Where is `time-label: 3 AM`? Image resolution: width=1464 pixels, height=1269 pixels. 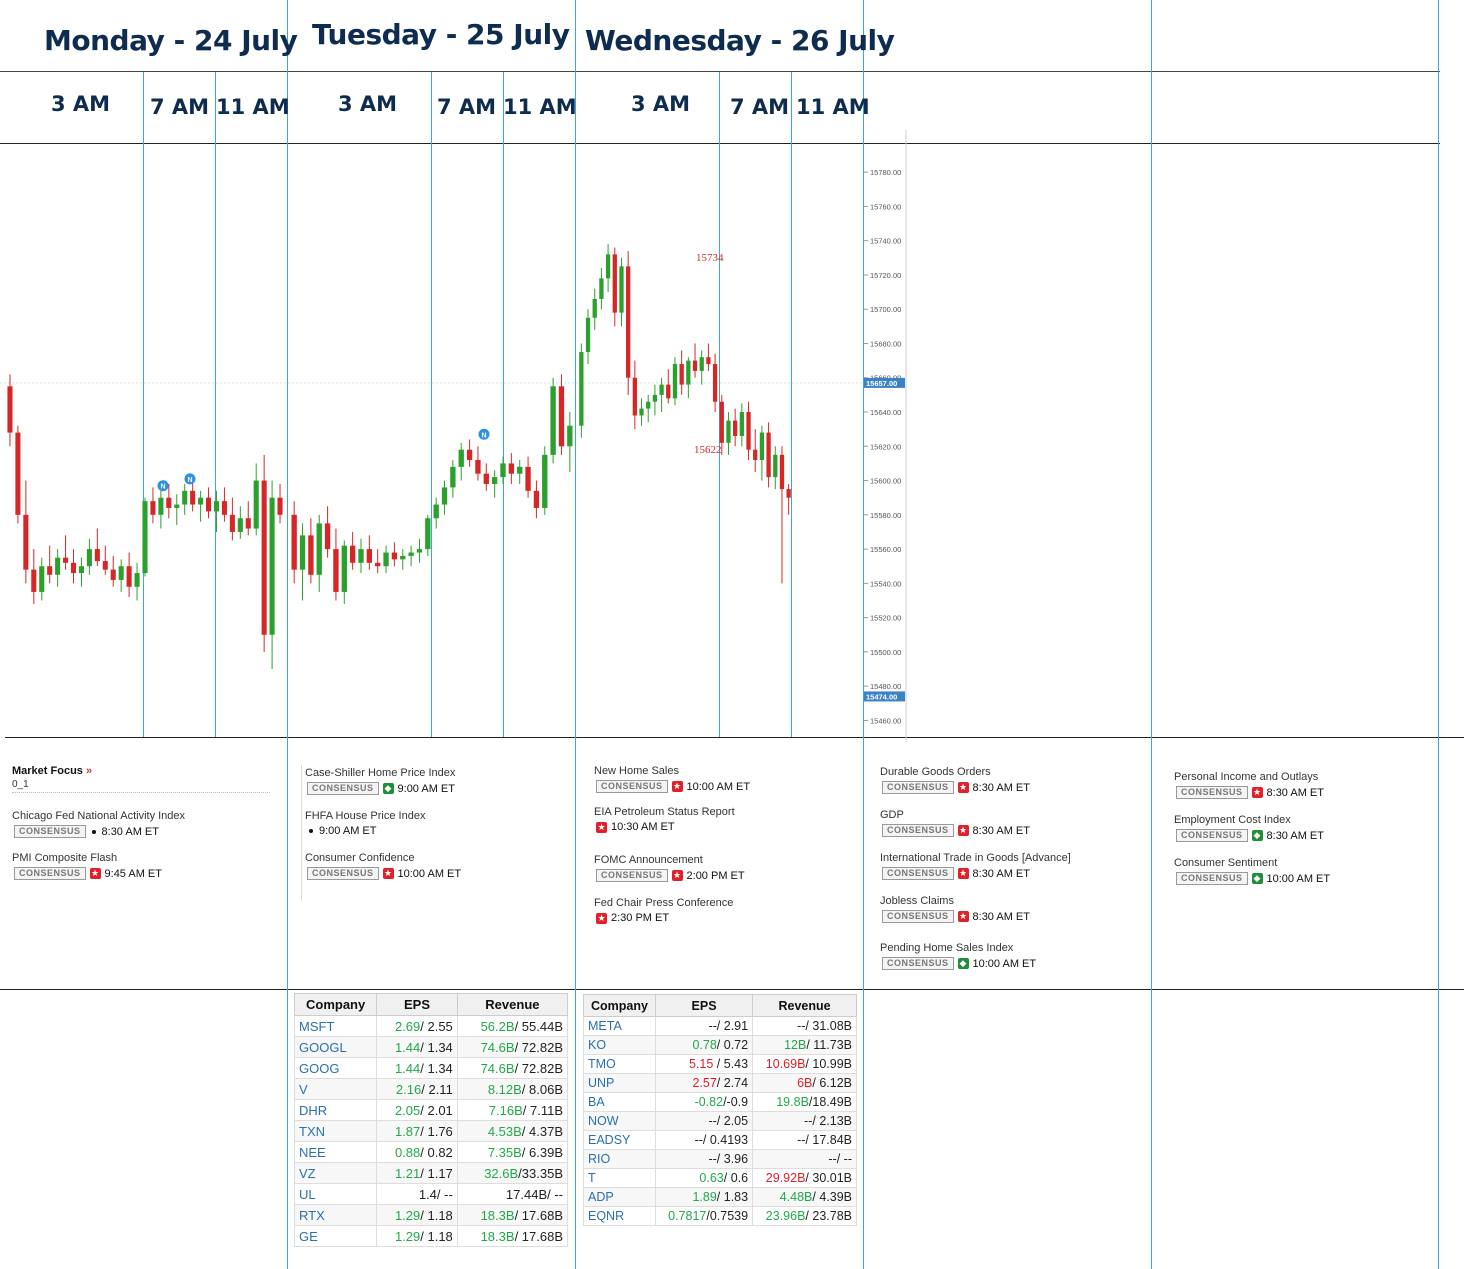 time-label: 3 AM is located at coordinates (368, 104).